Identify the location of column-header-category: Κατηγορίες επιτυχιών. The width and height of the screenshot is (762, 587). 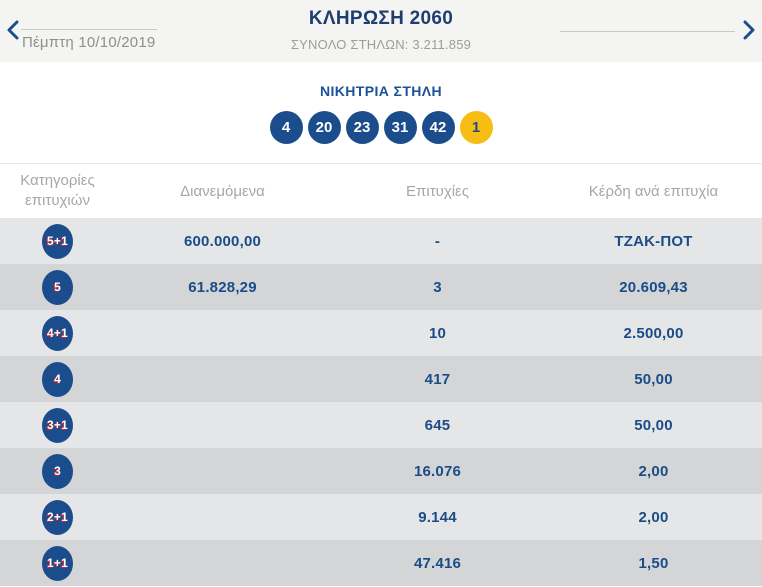
(57, 190).